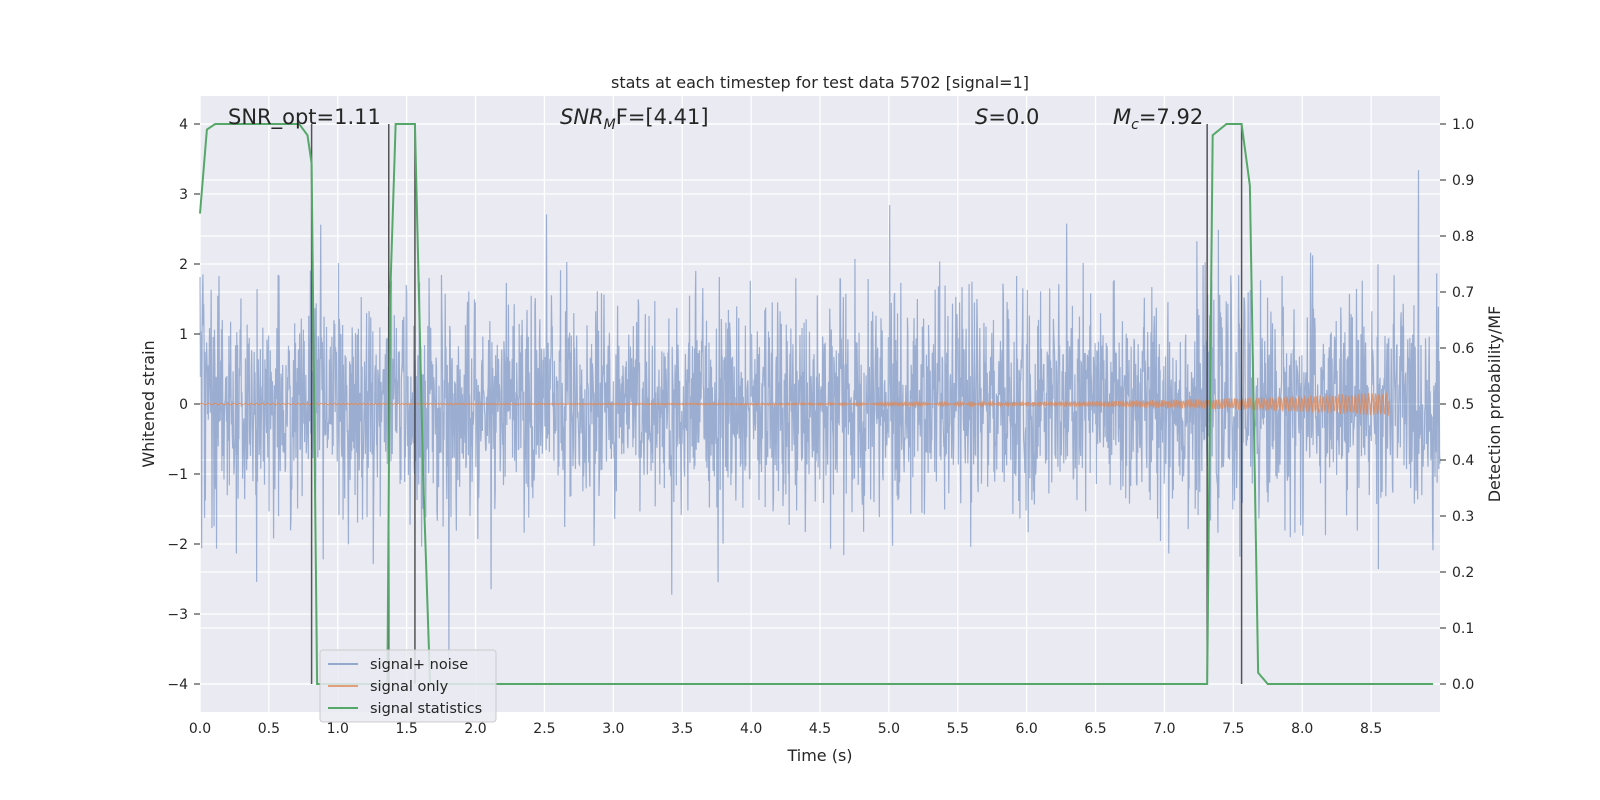 The height and width of the screenshot is (800, 1600). What do you see at coordinates (183, 195) in the screenshot?
I see `y-tick-label: 3` at bounding box center [183, 195].